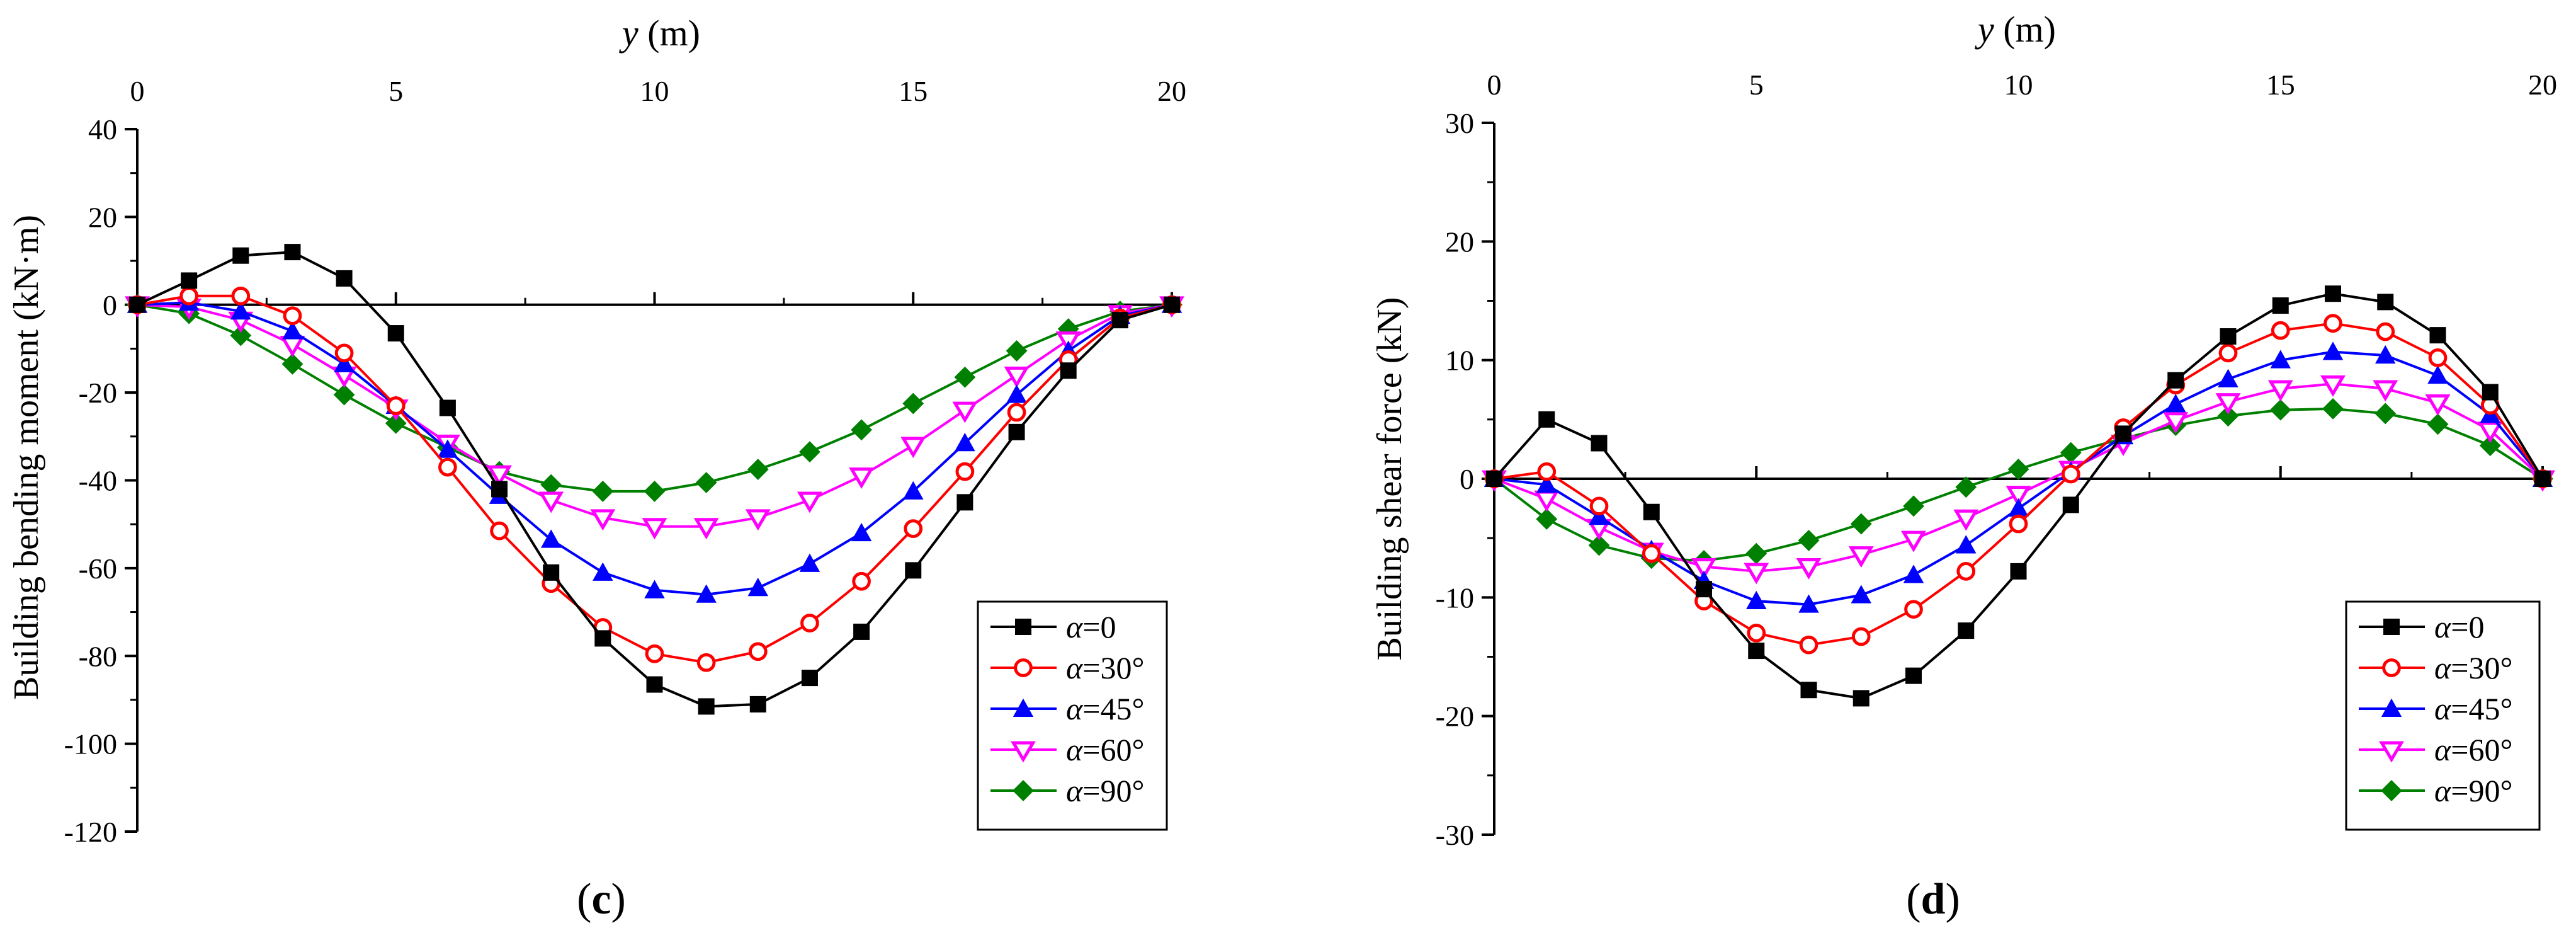 The image size is (2576, 933). I want to click on legend-label: α=90°, so click(1105, 791).